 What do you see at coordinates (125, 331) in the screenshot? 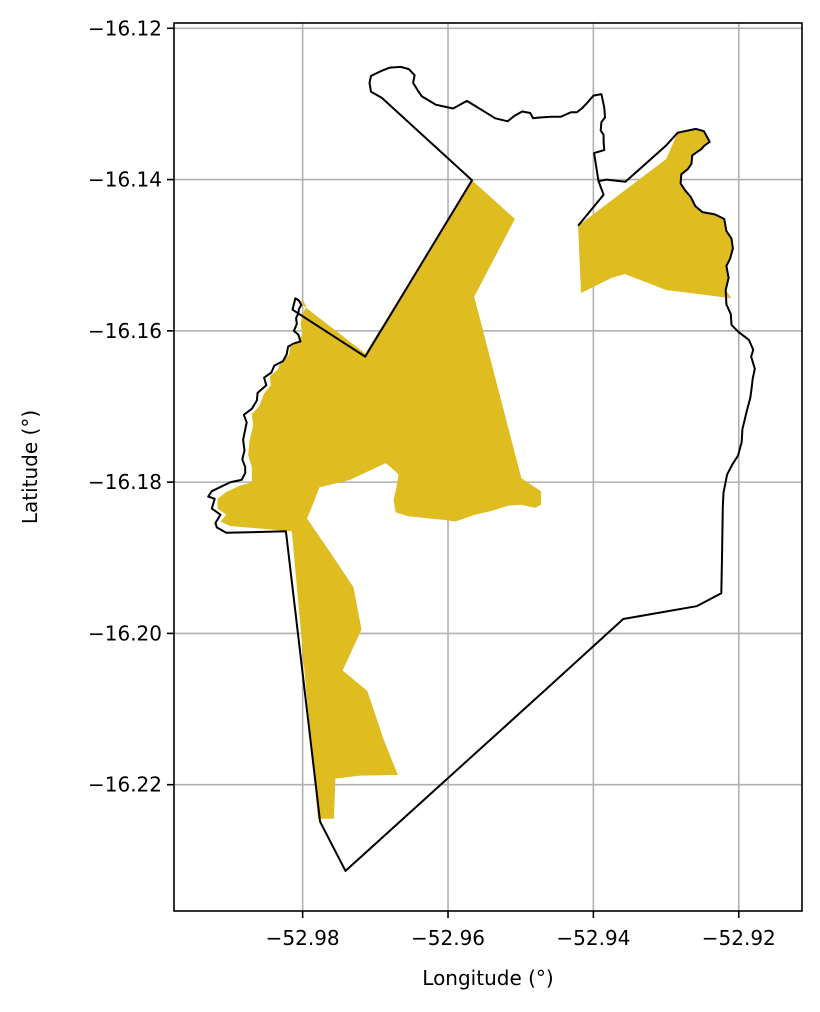
I see `y-tick-label: −16.16` at bounding box center [125, 331].